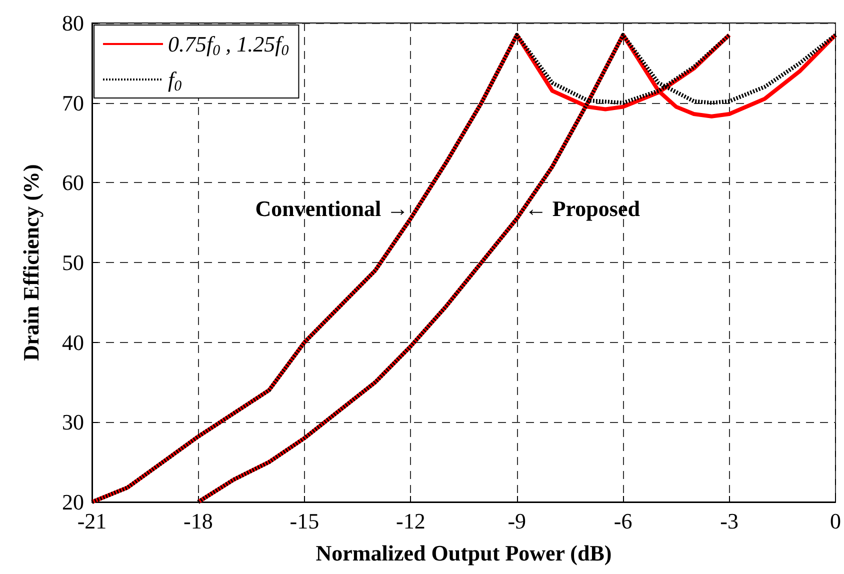 The image size is (844, 574). I want to click on x-tick-label: -15, so click(305, 521).